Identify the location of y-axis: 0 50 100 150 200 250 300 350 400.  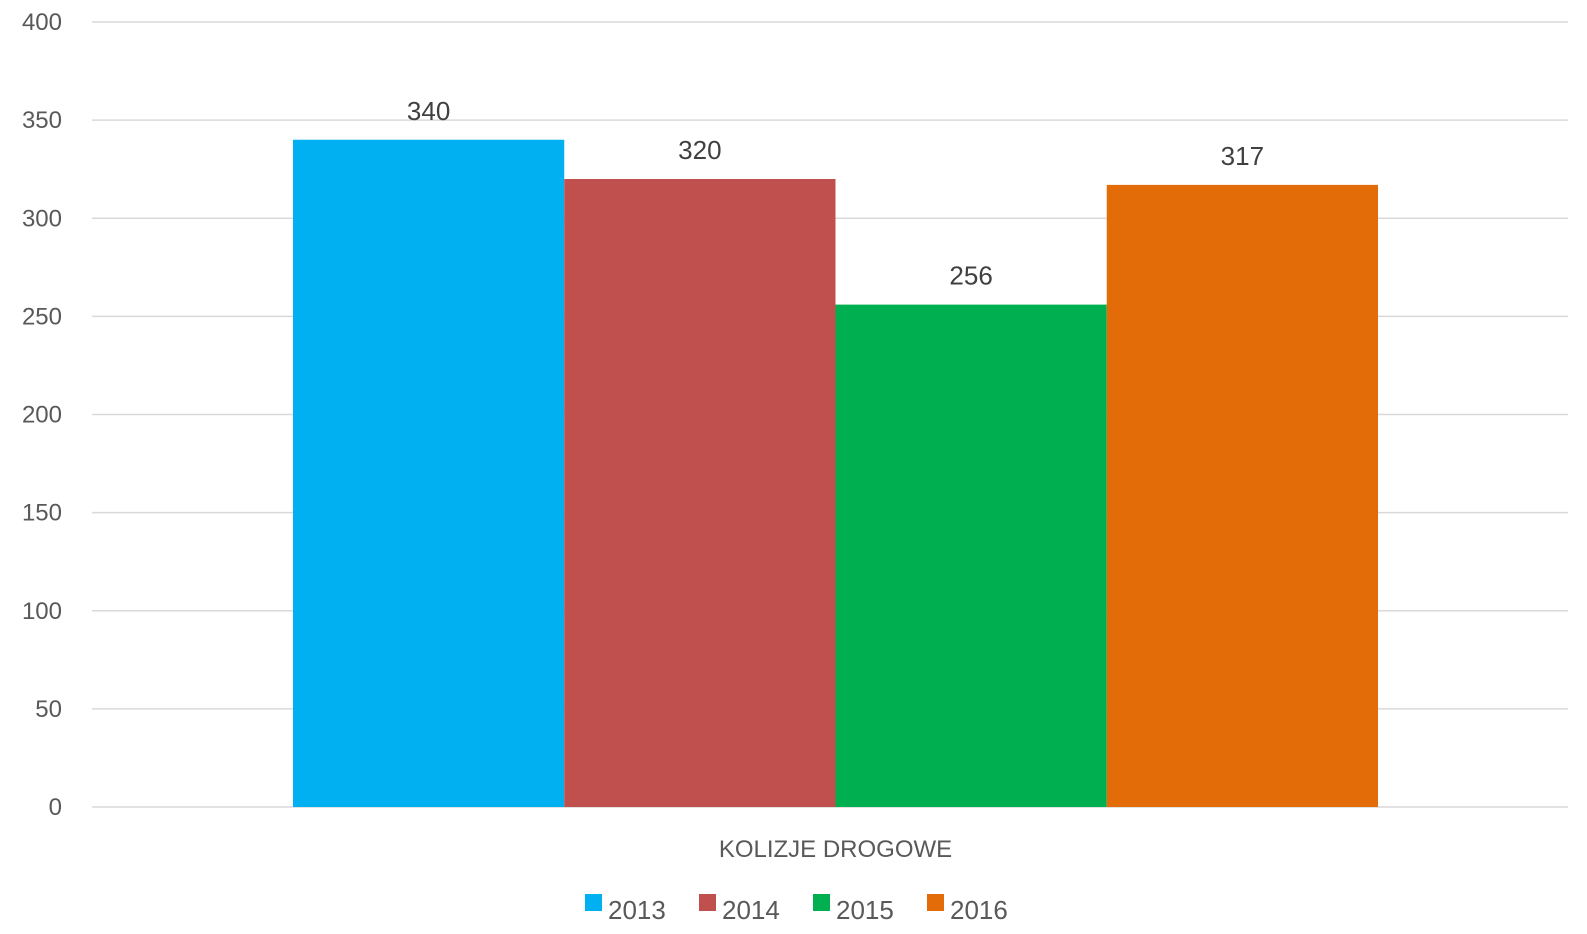
(42, 415).